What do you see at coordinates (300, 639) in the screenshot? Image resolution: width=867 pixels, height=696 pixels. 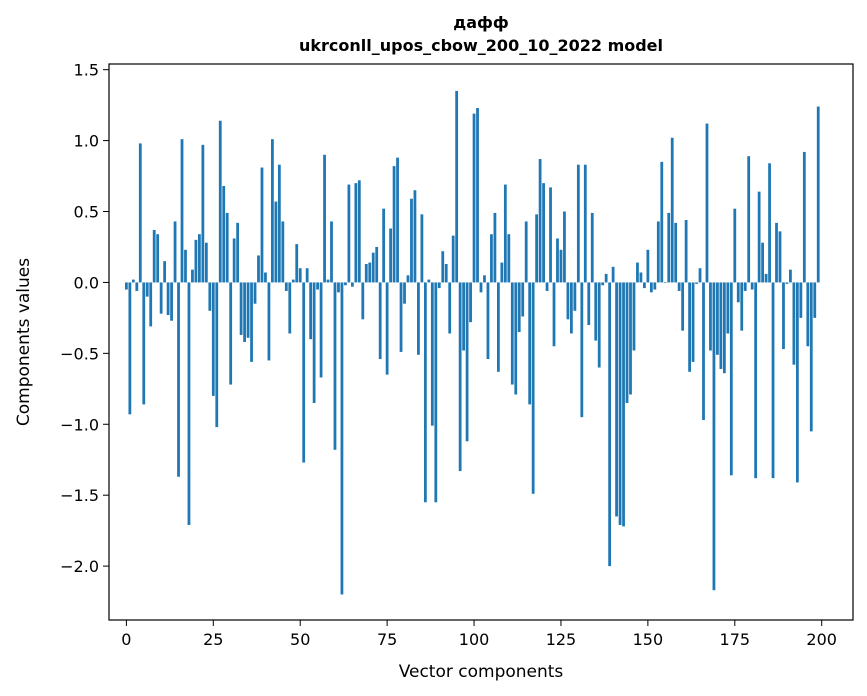 I see `x-tick-label: 50` at bounding box center [300, 639].